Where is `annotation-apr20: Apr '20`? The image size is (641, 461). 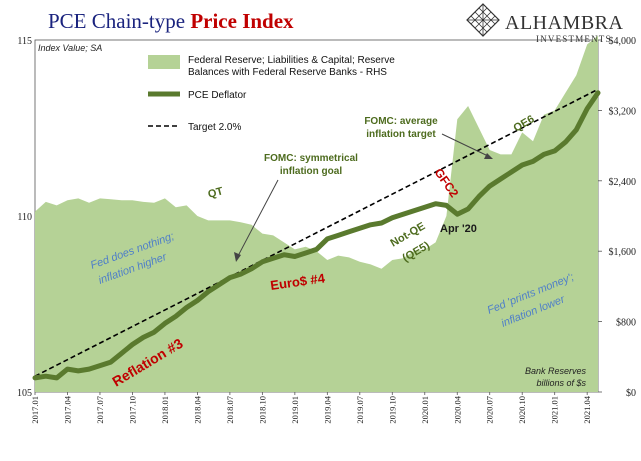 annotation-apr20: Apr '20 is located at coordinates (458, 229).